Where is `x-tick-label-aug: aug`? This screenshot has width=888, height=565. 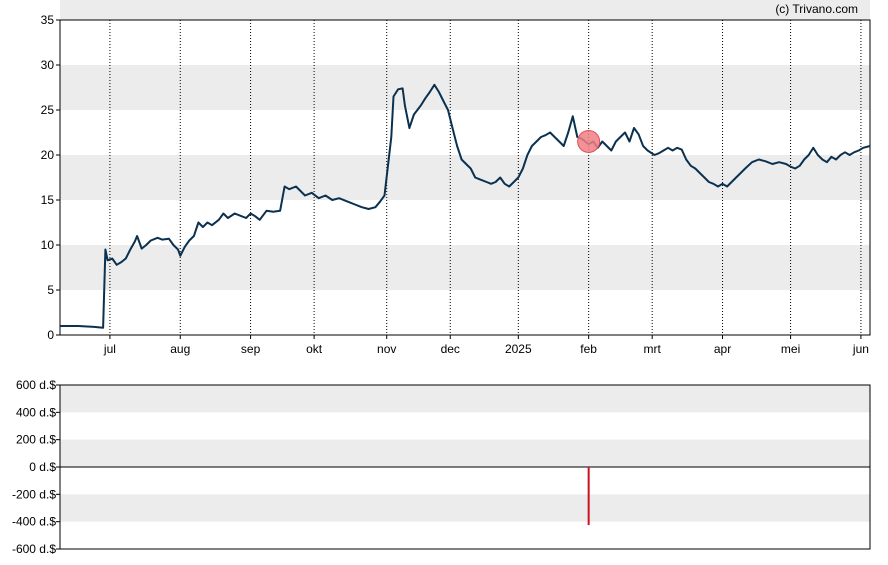 x-tick-label-aug: aug is located at coordinates (180, 349).